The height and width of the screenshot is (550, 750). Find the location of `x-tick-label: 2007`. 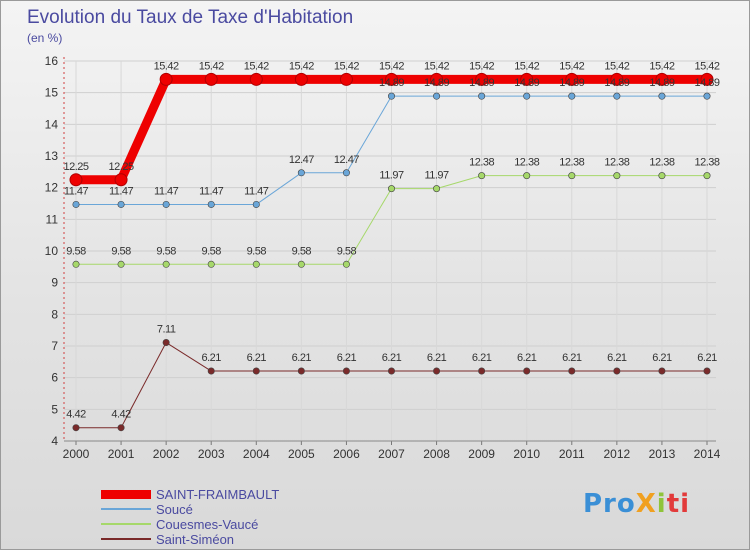

x-tick-label: 2007 is located at coordinates (391, 454).